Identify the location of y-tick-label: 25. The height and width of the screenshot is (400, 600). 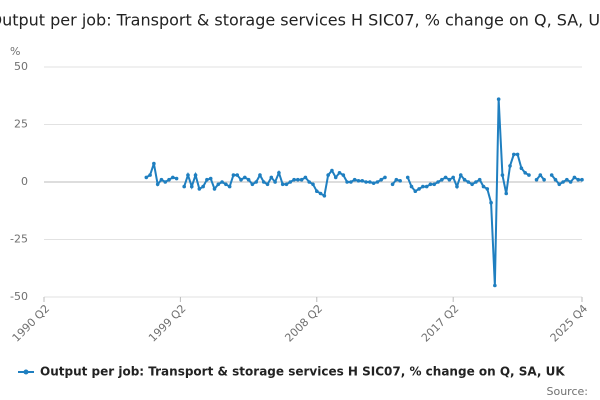
(21, 124).